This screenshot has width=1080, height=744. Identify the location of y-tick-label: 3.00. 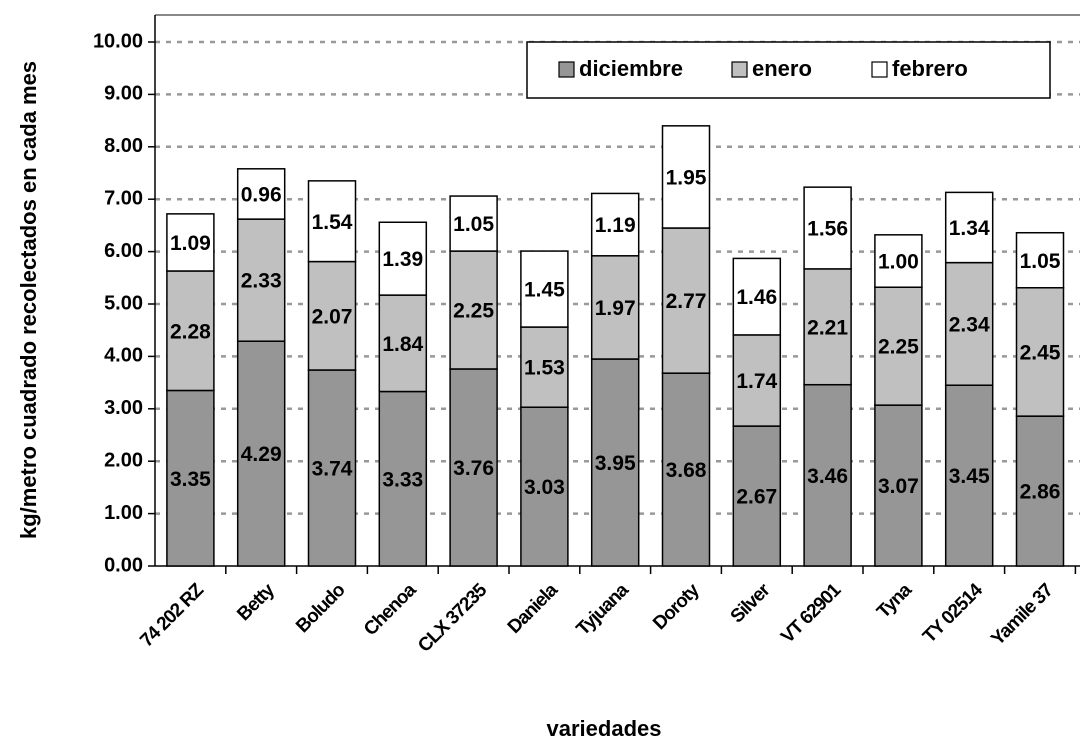
(123, 408).